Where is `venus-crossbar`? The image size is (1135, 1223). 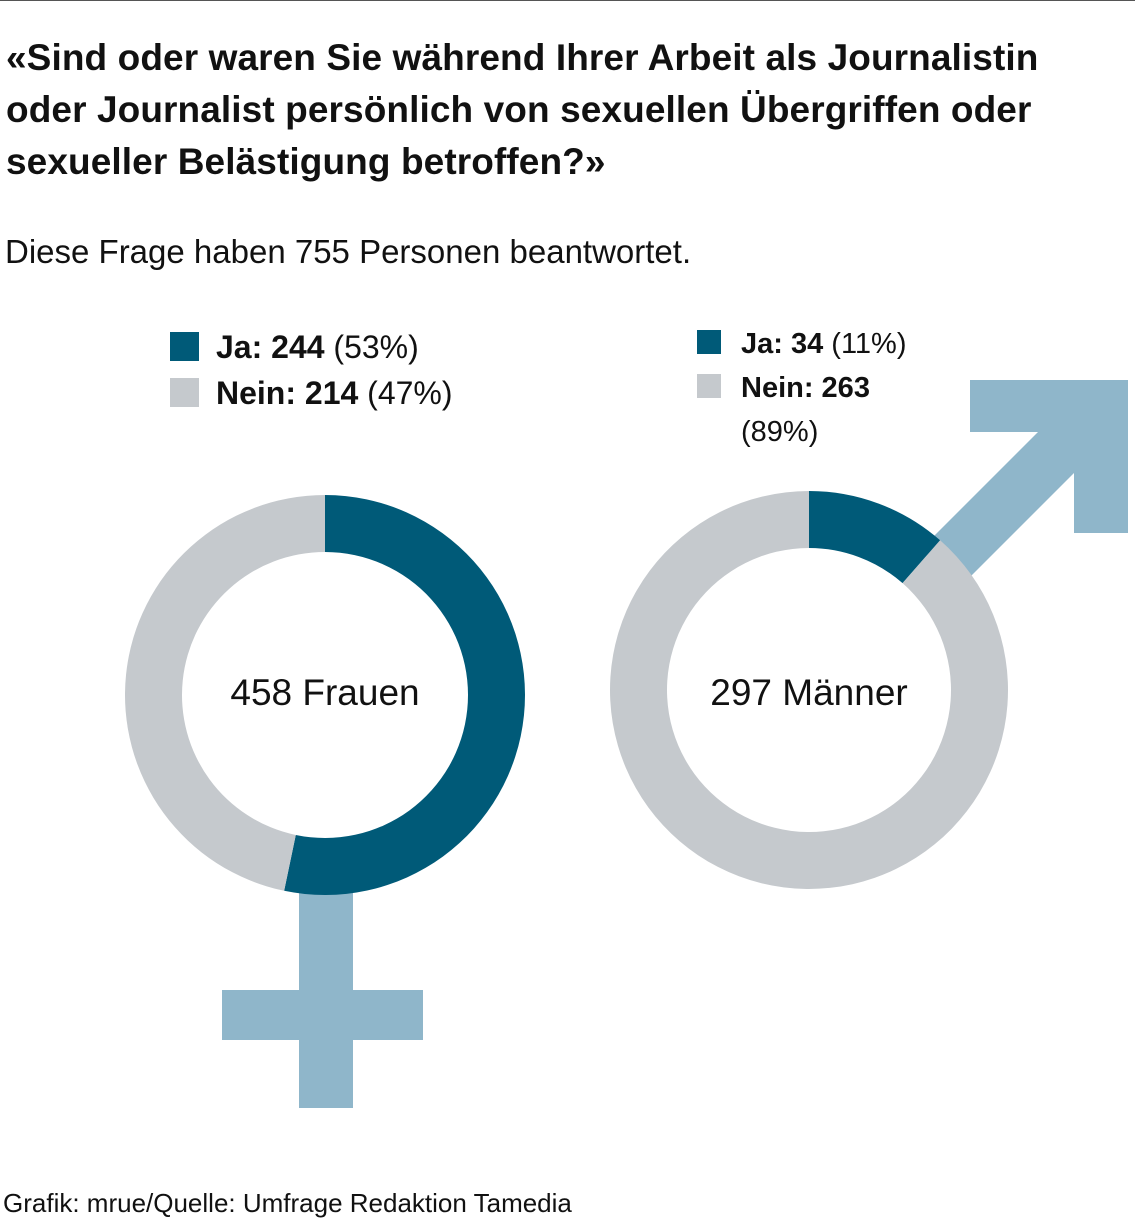 venus-crossbar is located at coordinates (322, 1015).